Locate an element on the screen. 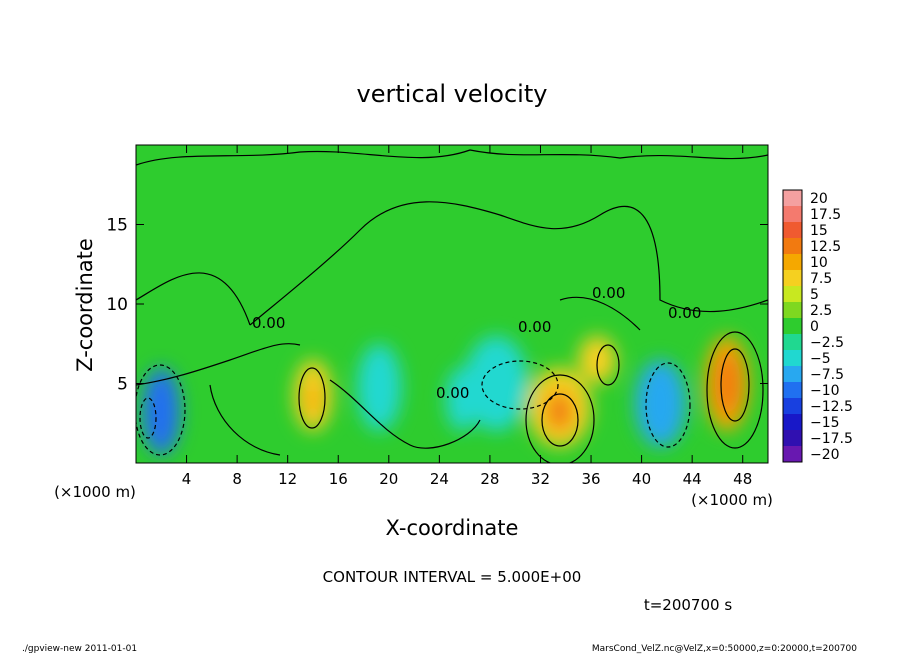 Image resolution: width=904 pixels, height=654 pixels. colorbar-label-12: −10 is located at coordinates (825, 391).